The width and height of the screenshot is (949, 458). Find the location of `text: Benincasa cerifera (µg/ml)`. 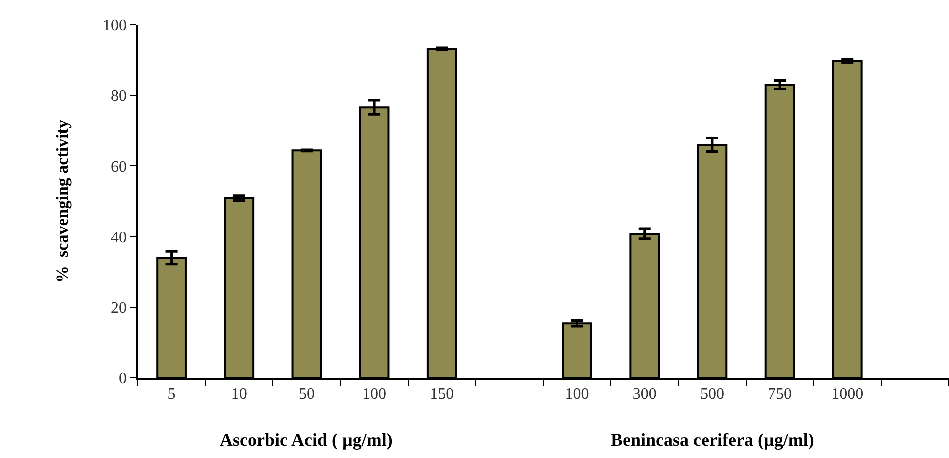

text: Benincasa cerifera (µg/ml) is located at coordinates (712, 440).